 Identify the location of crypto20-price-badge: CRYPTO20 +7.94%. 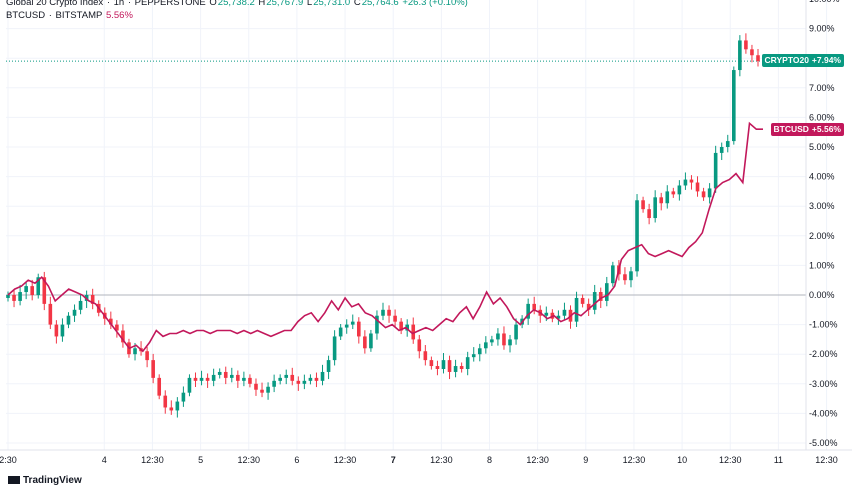
(802, 61).